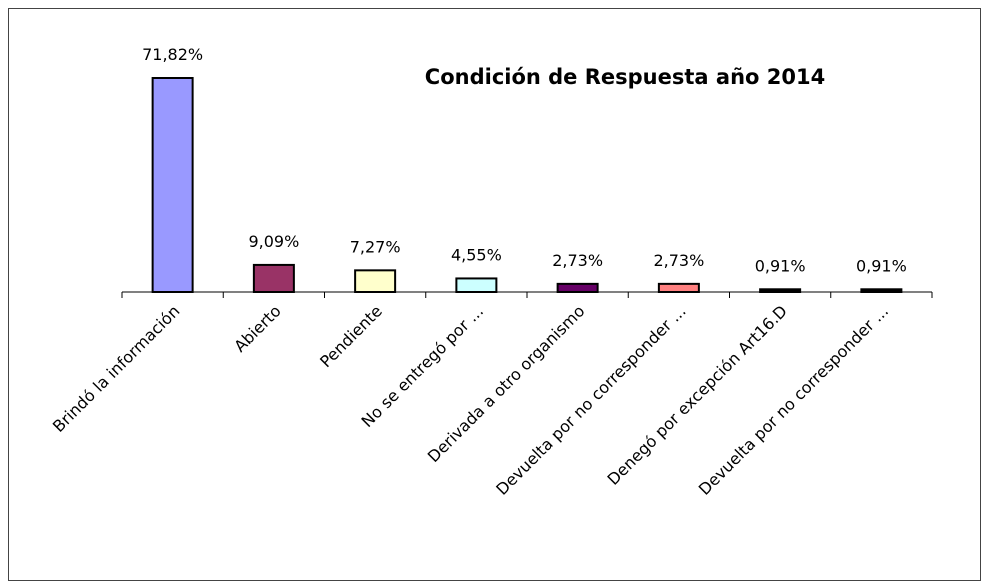 The image size is (992, 587). What do you see at coordinates (625, 77) in the screenshot?
I see `chart-title: Condición de Respuesta año 2014` at bounding box center [625, 77].